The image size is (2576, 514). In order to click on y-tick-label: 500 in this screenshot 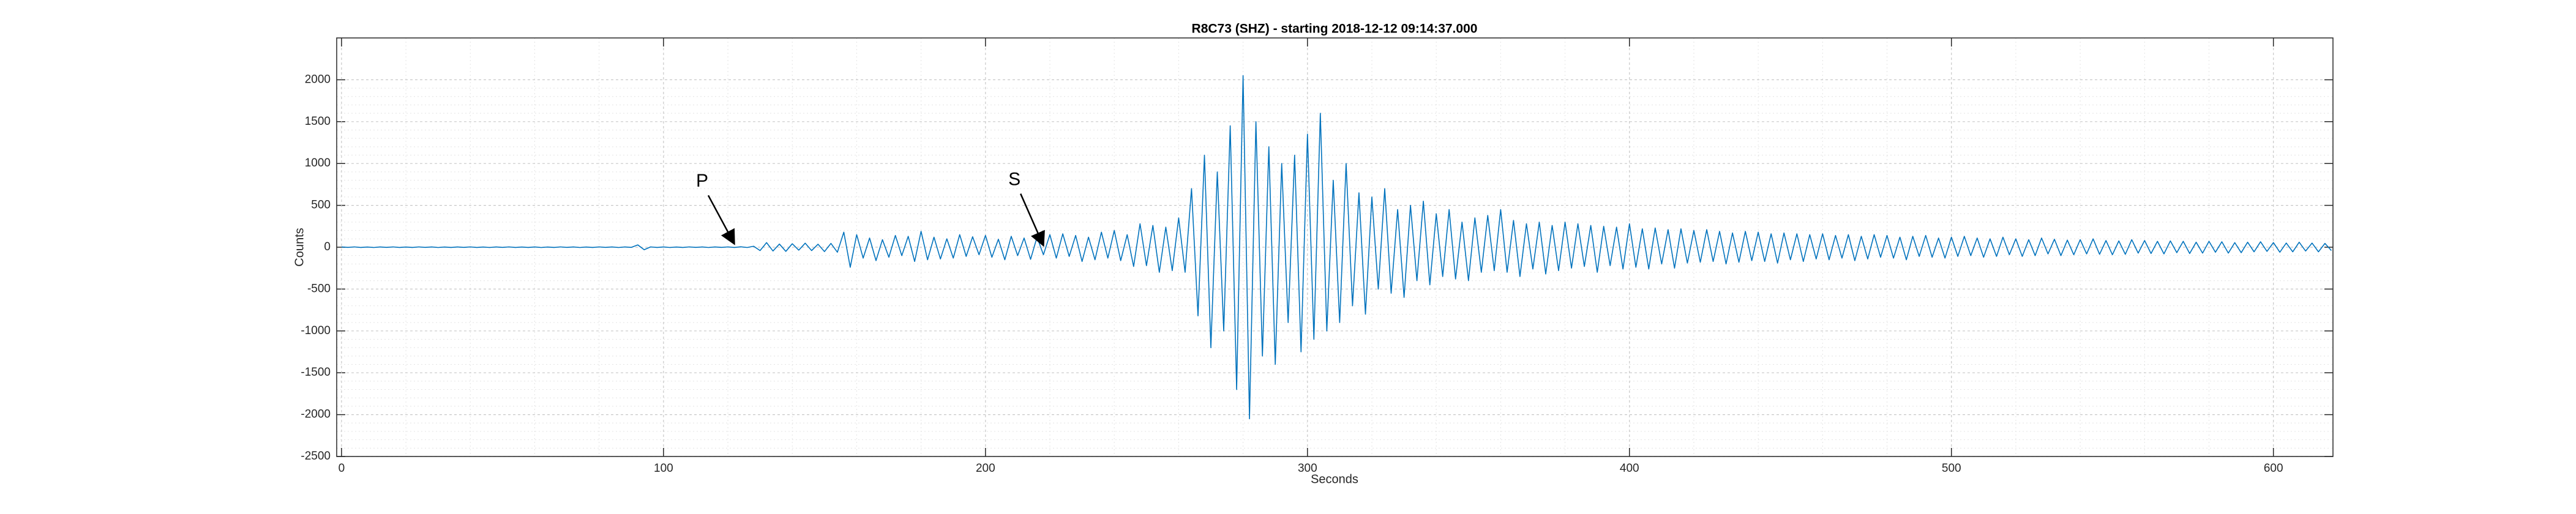, I will do `click(321, 205)`.